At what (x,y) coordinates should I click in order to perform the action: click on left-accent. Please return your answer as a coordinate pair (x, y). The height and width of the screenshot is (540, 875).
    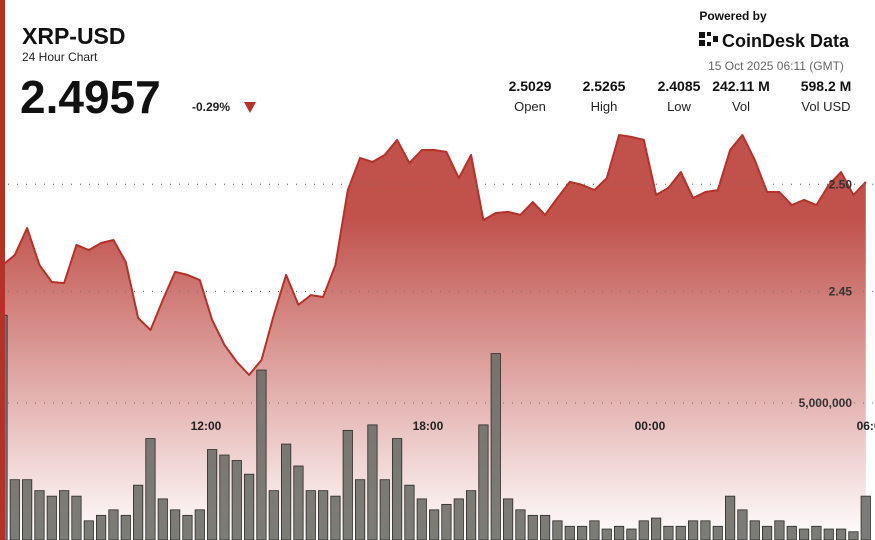
    Looking at the image, I should click on (2, 270).